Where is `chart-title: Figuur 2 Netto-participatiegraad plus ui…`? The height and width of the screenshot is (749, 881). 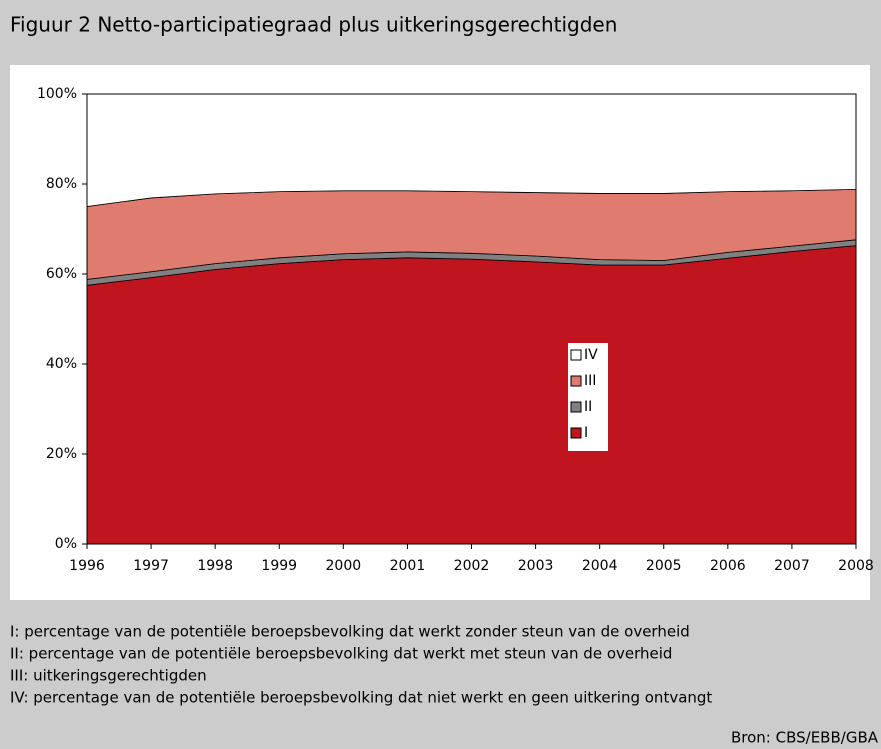 chart-title: Figuur 2 Netto-participatiegraad plus ui… is located at coordinates (313, 25).